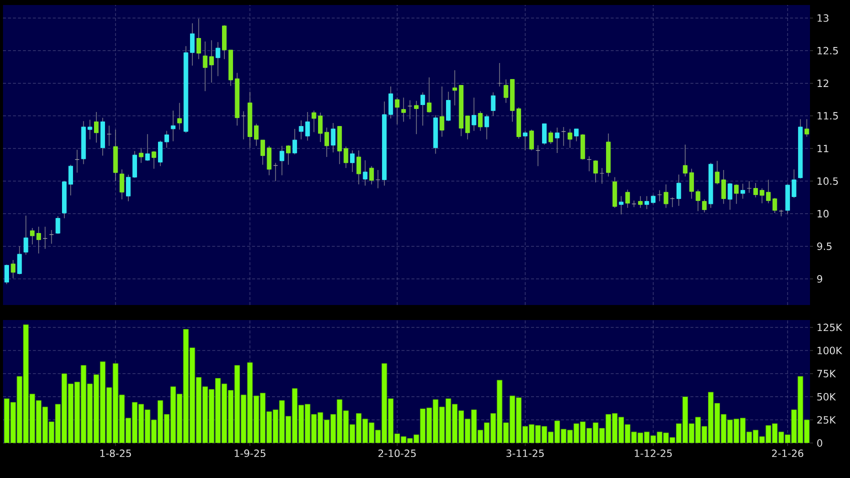 The height and width of the screenshot is (478, 850). I want to click on y-tick-label: 11.5, so click(828, 116).